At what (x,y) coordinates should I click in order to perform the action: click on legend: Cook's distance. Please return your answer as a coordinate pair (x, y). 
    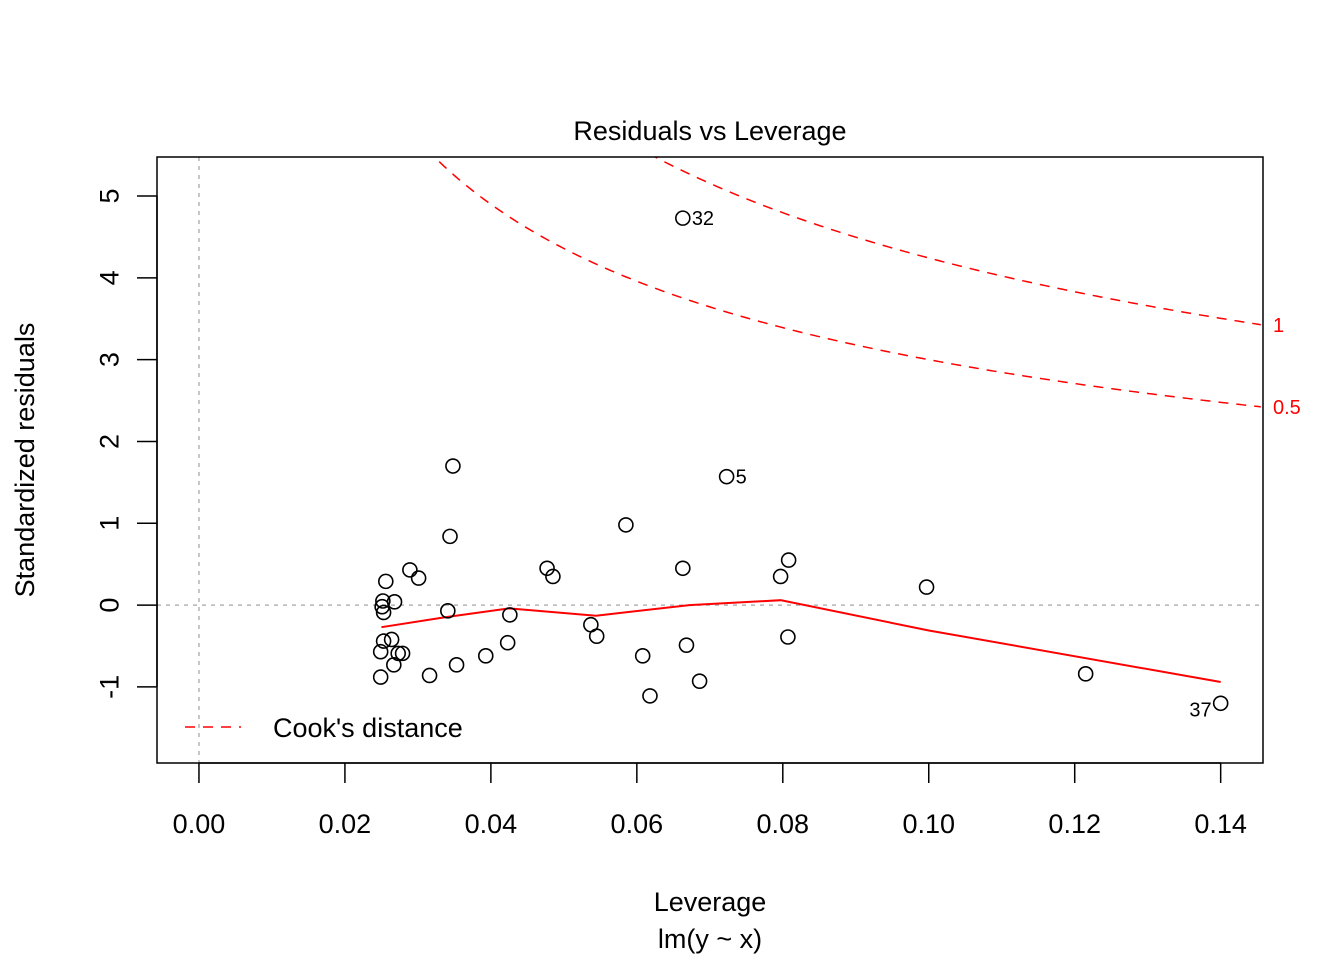
    Looking at the image, I should click on (324, 728).